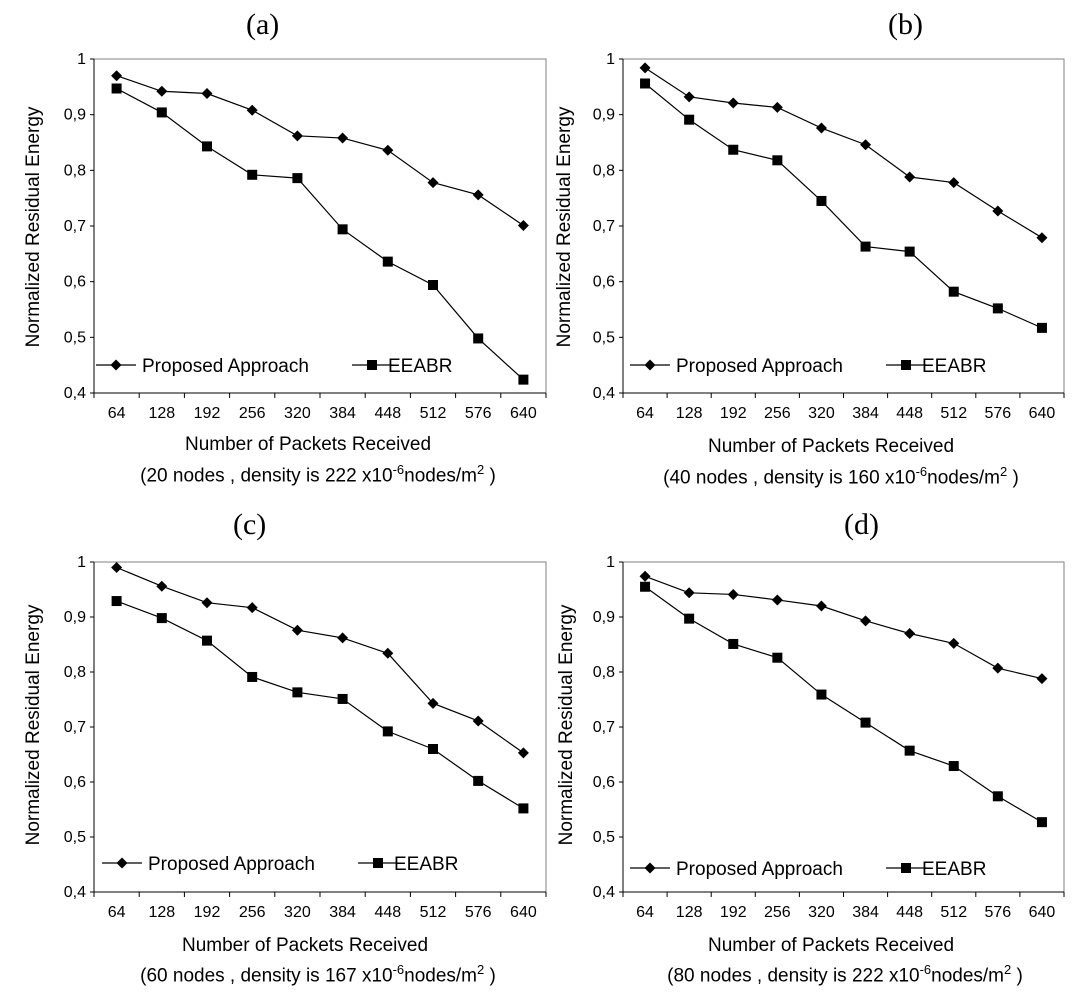 The image size is (1079, 1000). What do you see at coordinates (865, 413) in the screenshot?
I see `x-tick-label-b-5: 384` at bounding box center [865, 413].